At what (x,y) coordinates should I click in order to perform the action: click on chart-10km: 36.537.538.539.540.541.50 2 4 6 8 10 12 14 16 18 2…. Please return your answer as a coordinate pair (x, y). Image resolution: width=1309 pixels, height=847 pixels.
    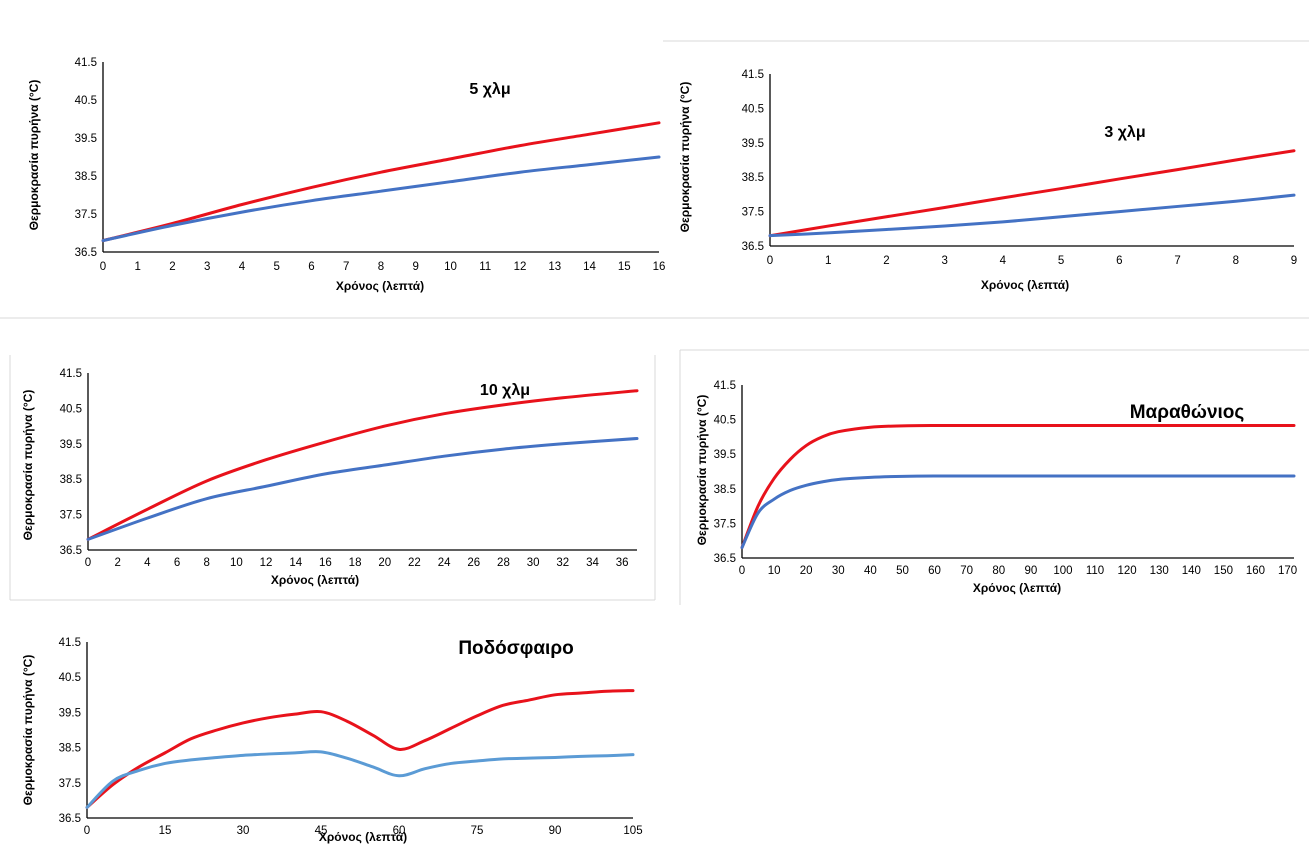
    Looking at the image, I should click on (332, 478).